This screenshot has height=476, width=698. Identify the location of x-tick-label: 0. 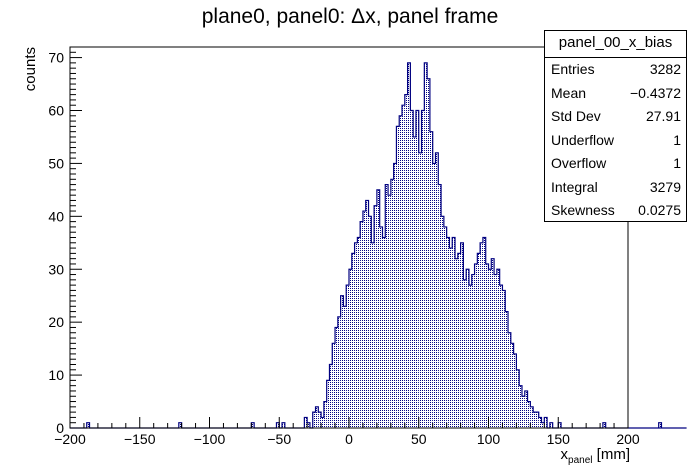
(349, 439).